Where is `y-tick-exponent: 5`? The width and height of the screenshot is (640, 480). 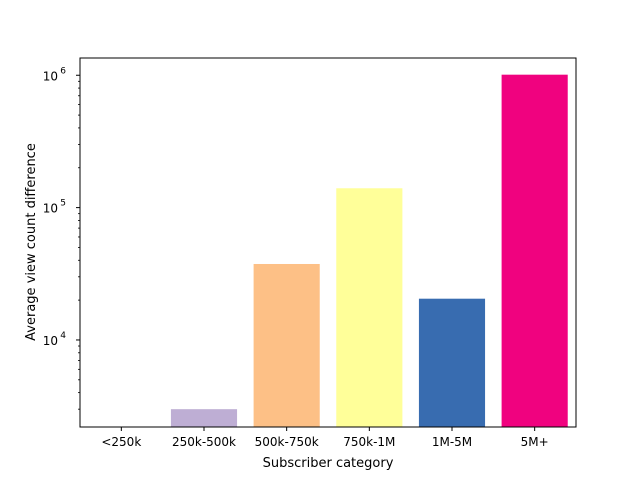 y-tick-exponent: 5 is located at coordinates (63, 204).